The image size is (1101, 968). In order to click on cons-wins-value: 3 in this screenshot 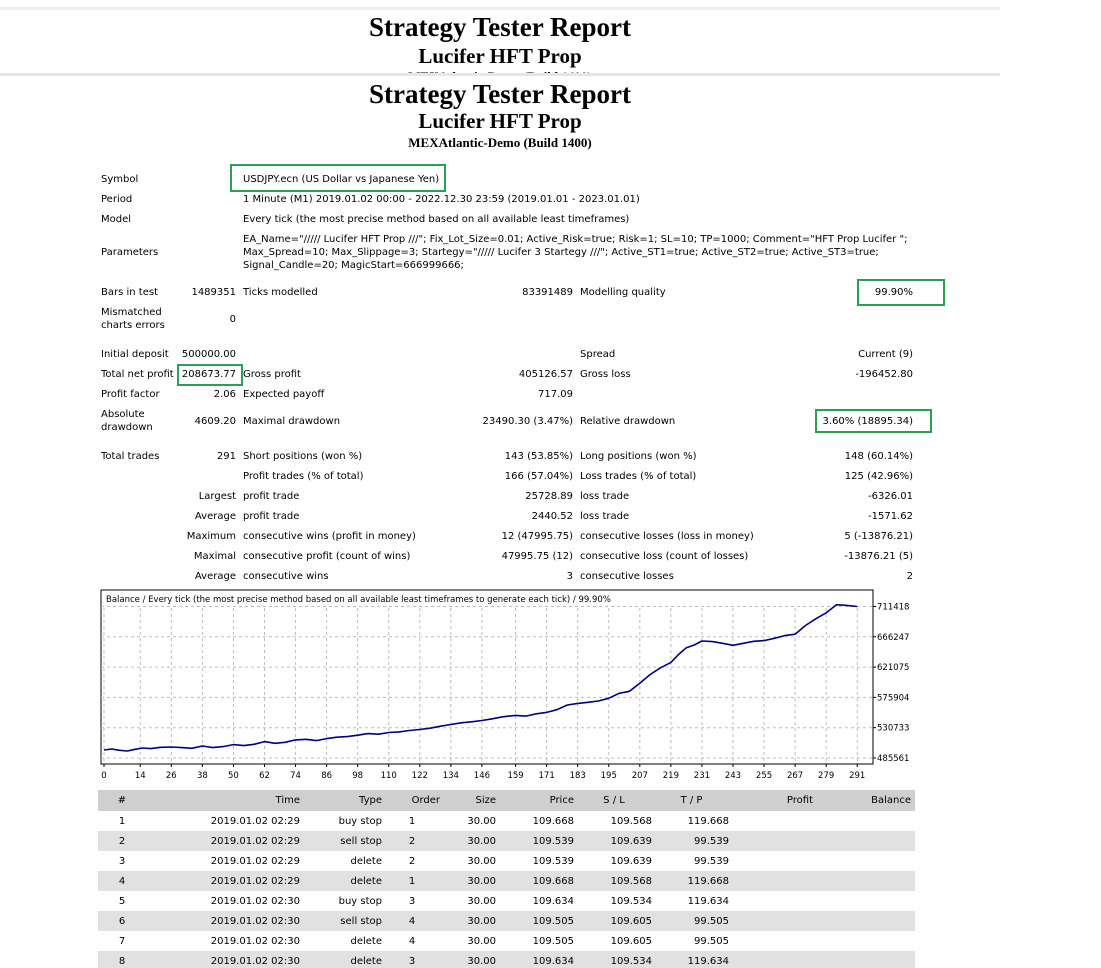, I will do `click(569, 576)`.